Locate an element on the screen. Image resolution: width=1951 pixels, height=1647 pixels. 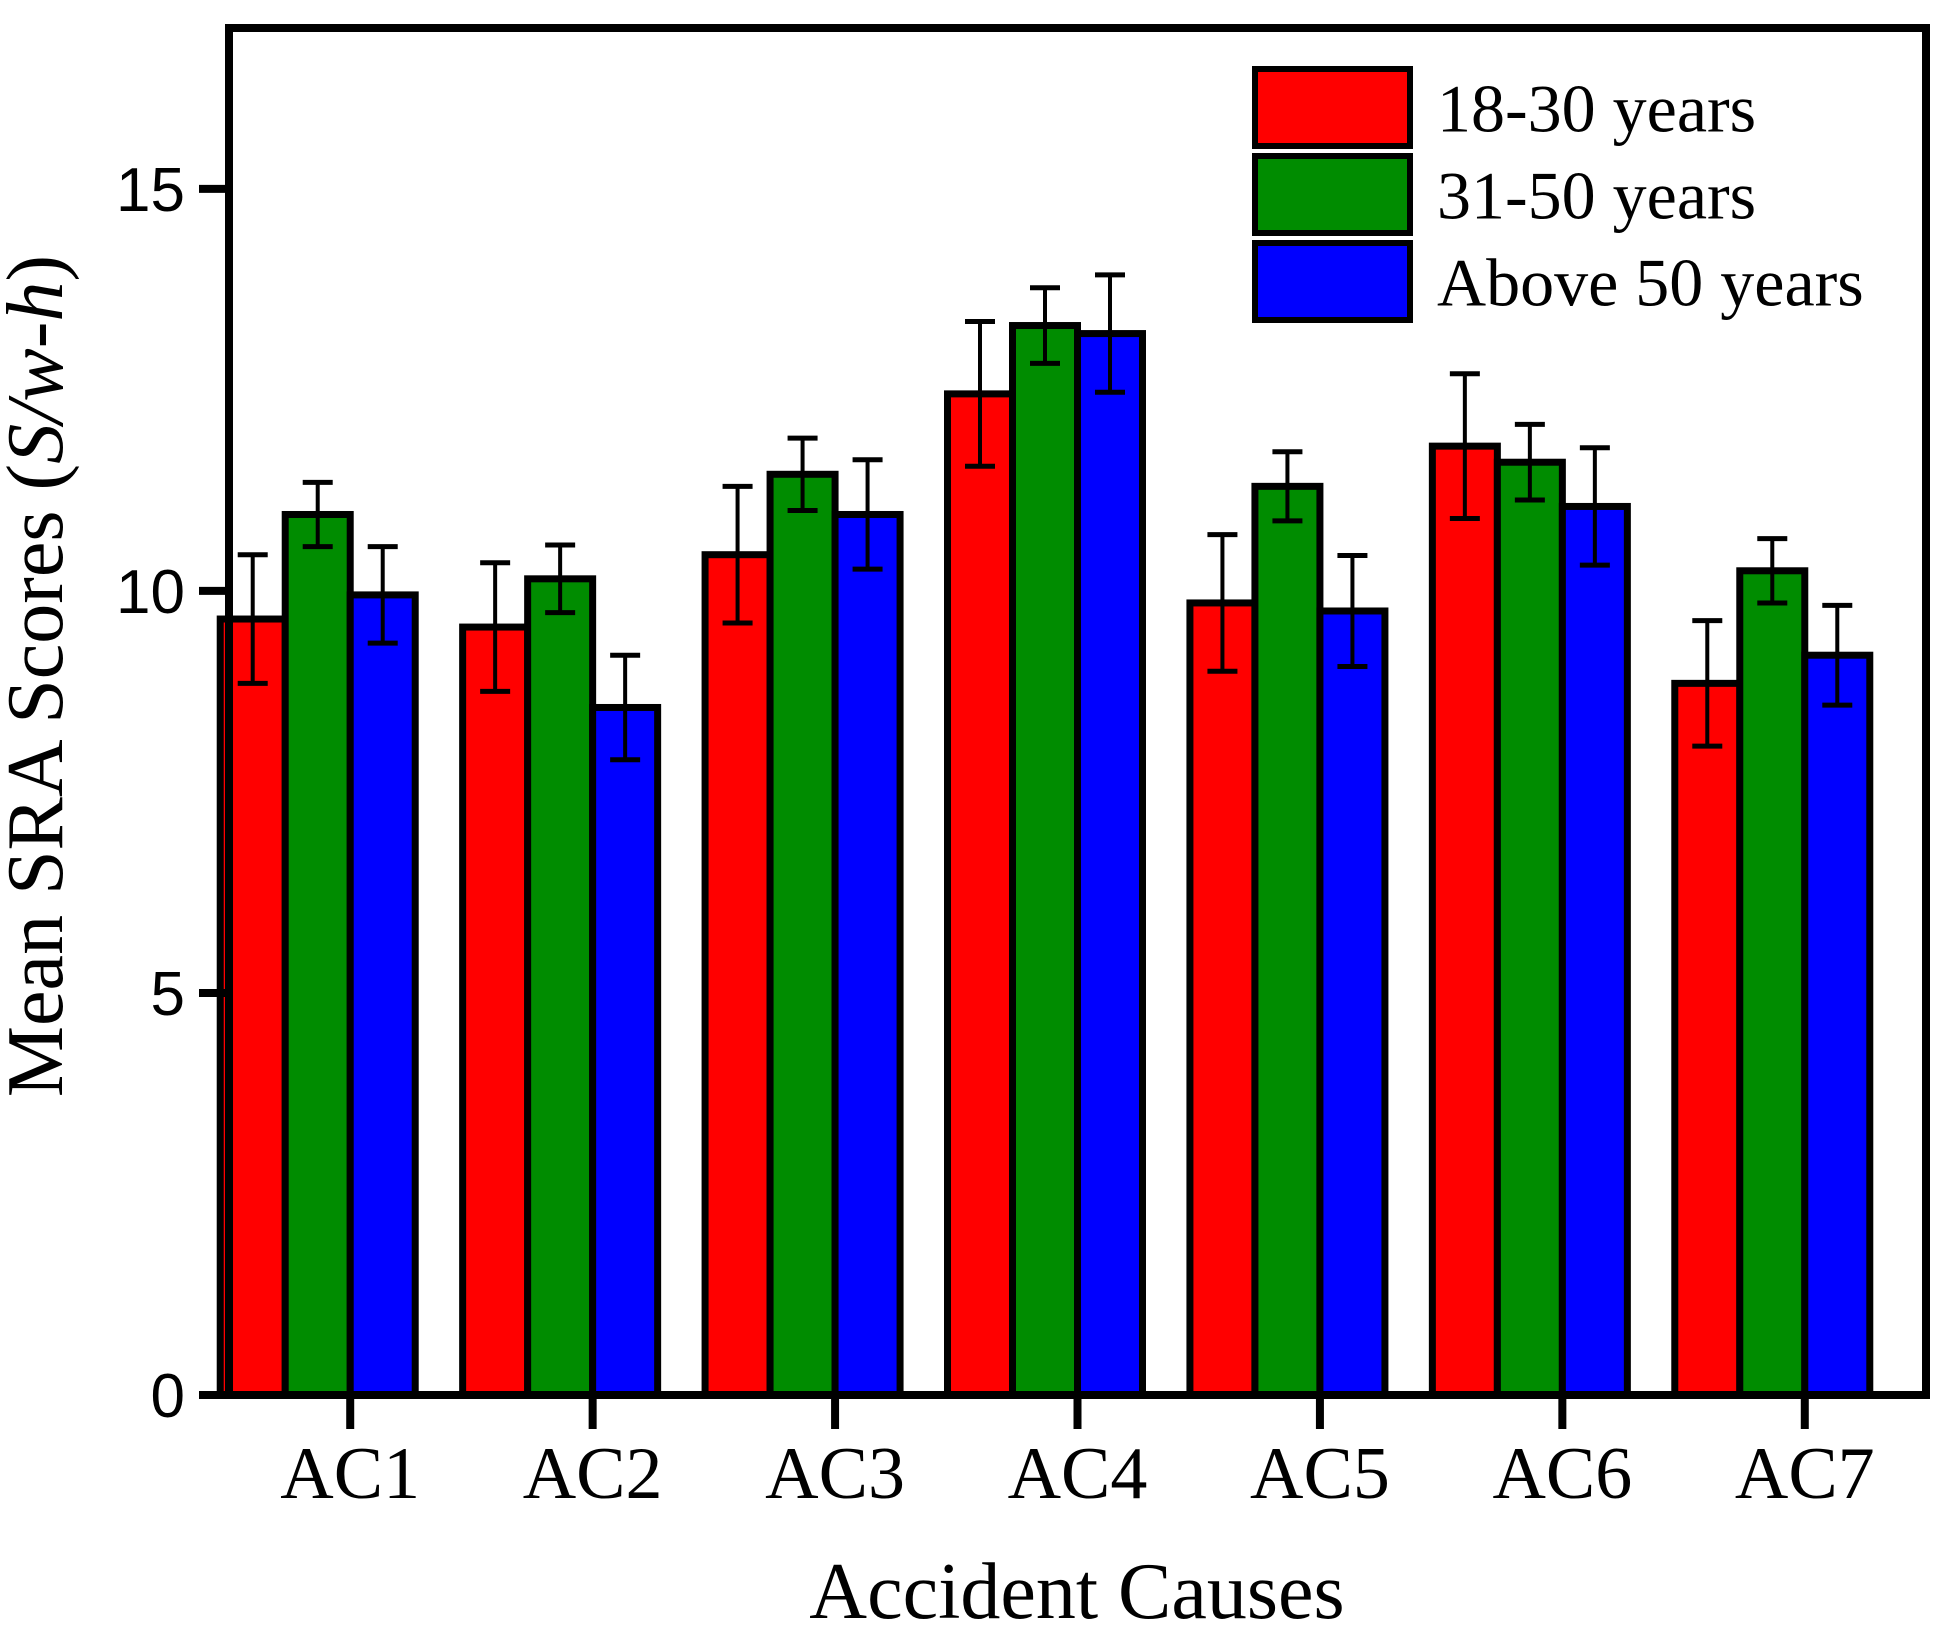
x-tick-label-AC5: AC5 is located at coordinates (1320, 1474).